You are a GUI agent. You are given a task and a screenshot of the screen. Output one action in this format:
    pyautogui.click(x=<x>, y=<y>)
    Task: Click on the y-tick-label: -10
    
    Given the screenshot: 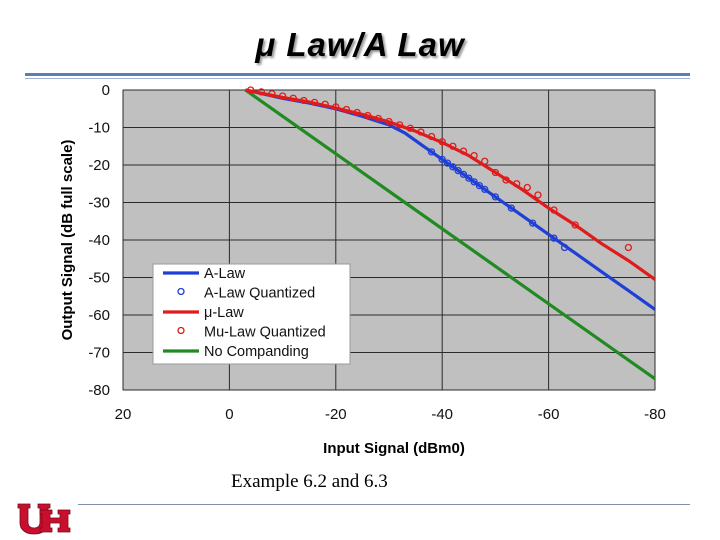 What is the action you would take?
    pyautogui.click(x=99, y=128)
    